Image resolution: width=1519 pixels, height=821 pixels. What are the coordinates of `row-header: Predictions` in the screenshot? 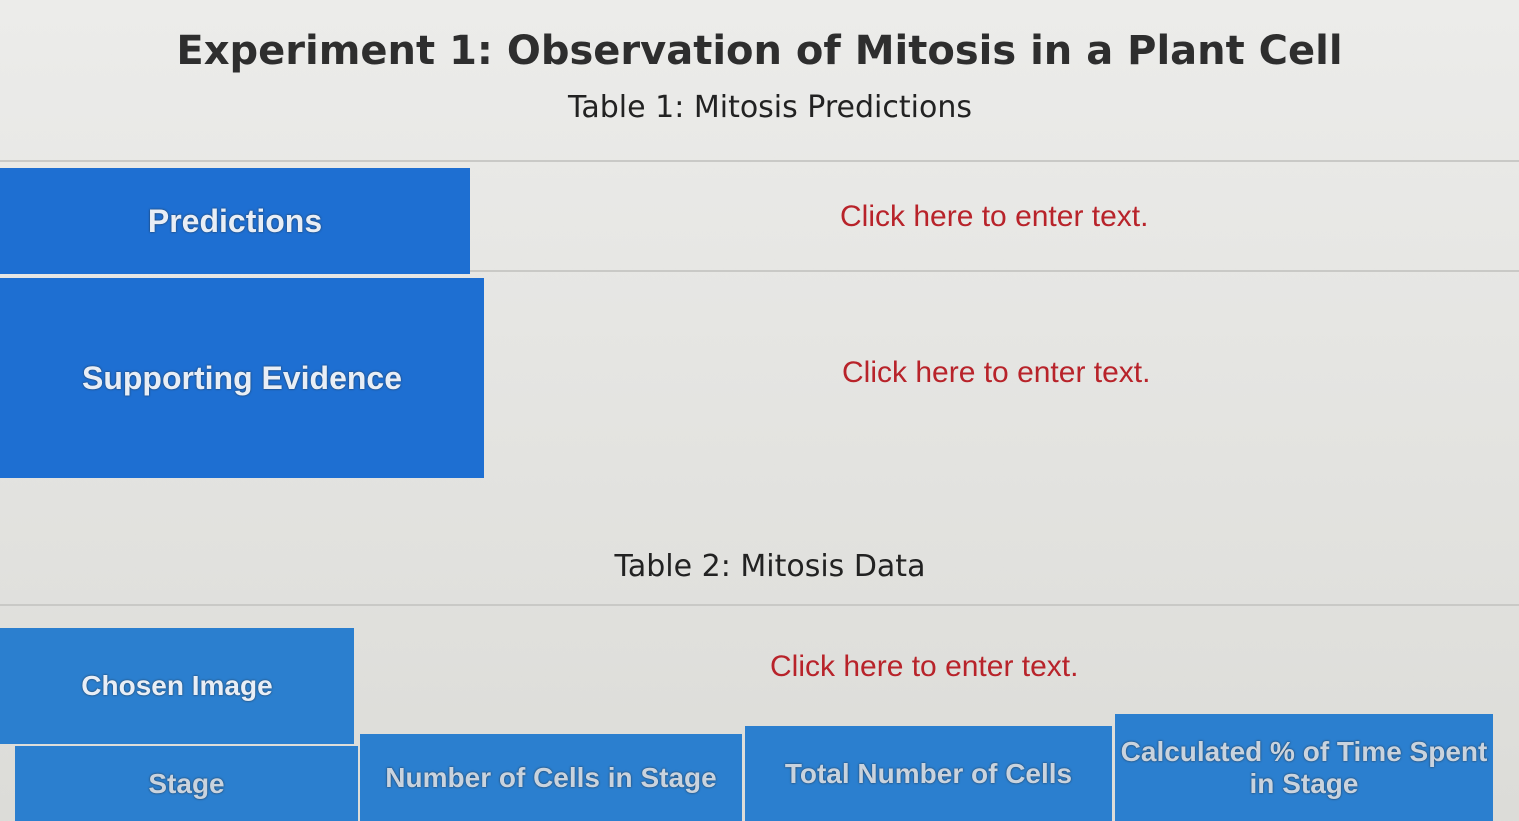 It's located at (235, 221).